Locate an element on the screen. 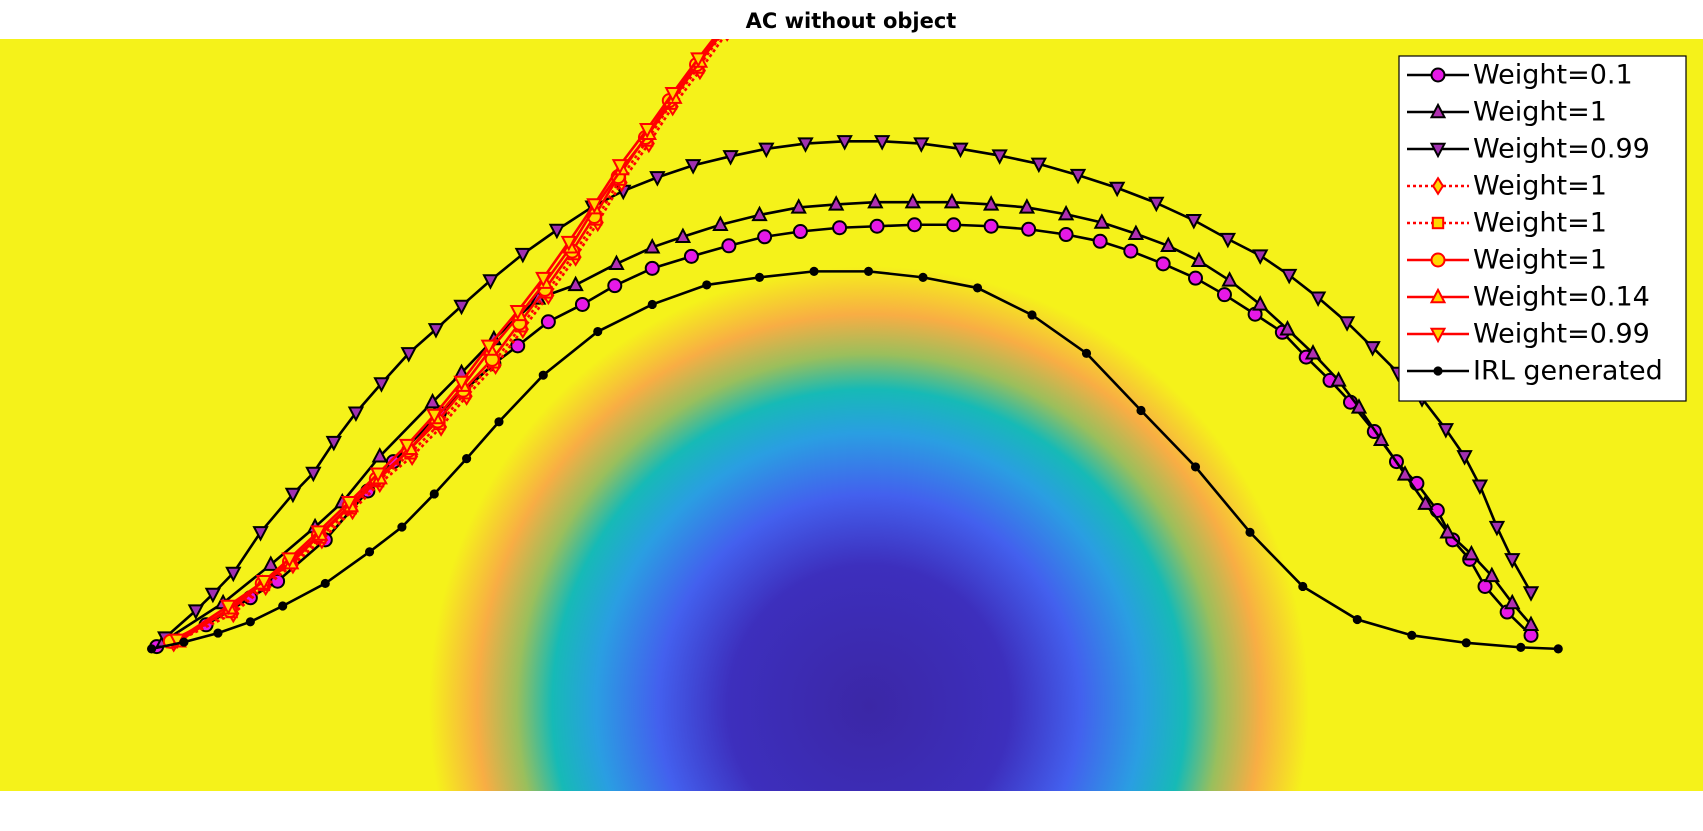 Image resolution: width=1703 pixels, height=831 pixels. legend-label: Weight=0.14 is located at coordinates (1561, 297).